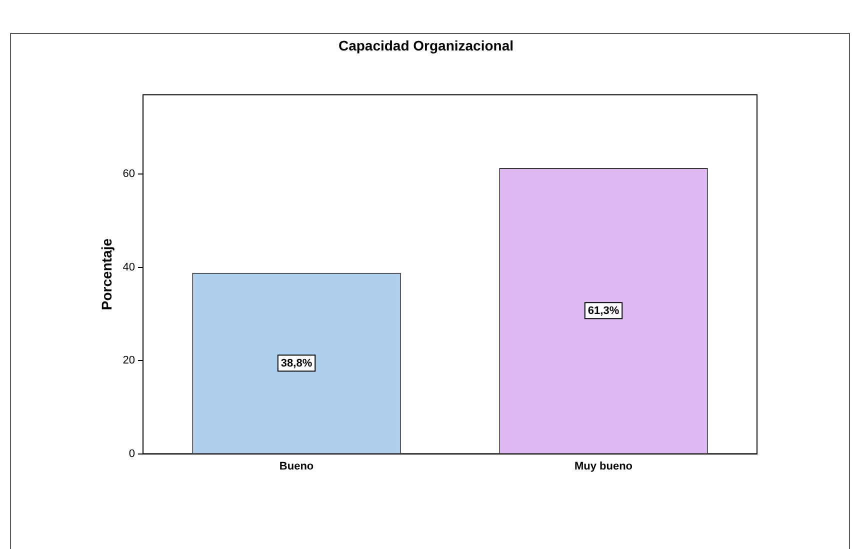 Image resolution: width=857 pixels, height=549 pixels. I want to click on x-tick-label: Bueno, so click(296, 466).